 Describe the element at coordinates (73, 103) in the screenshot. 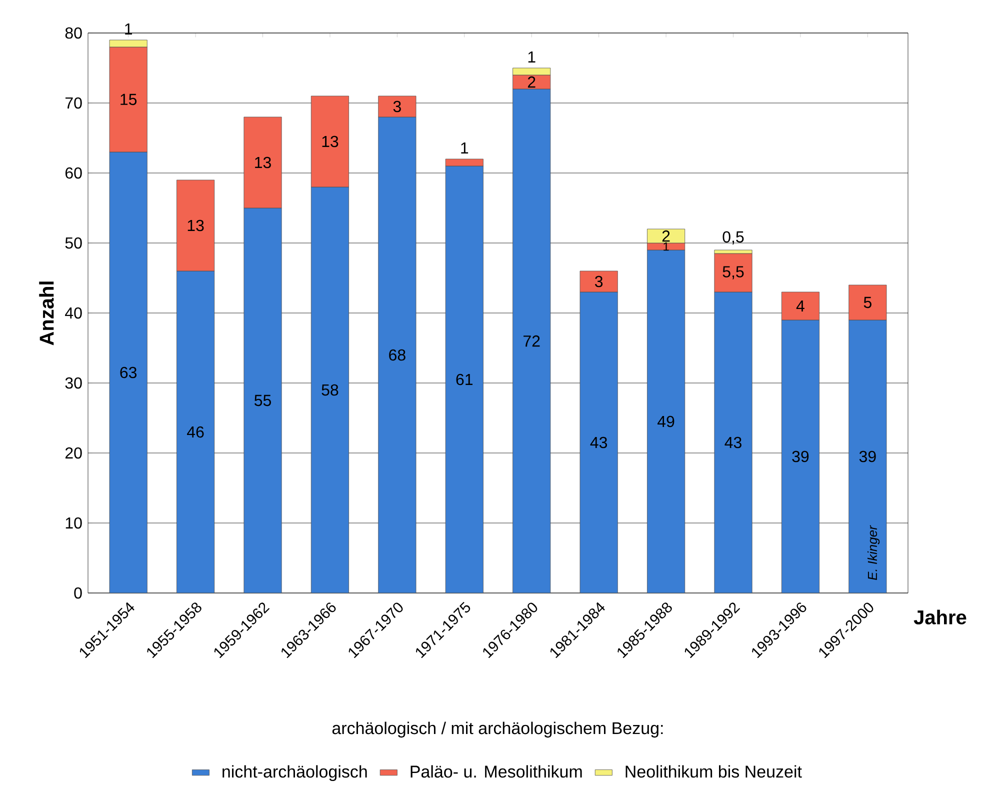

I see `y-tick-label: 70` at that location.